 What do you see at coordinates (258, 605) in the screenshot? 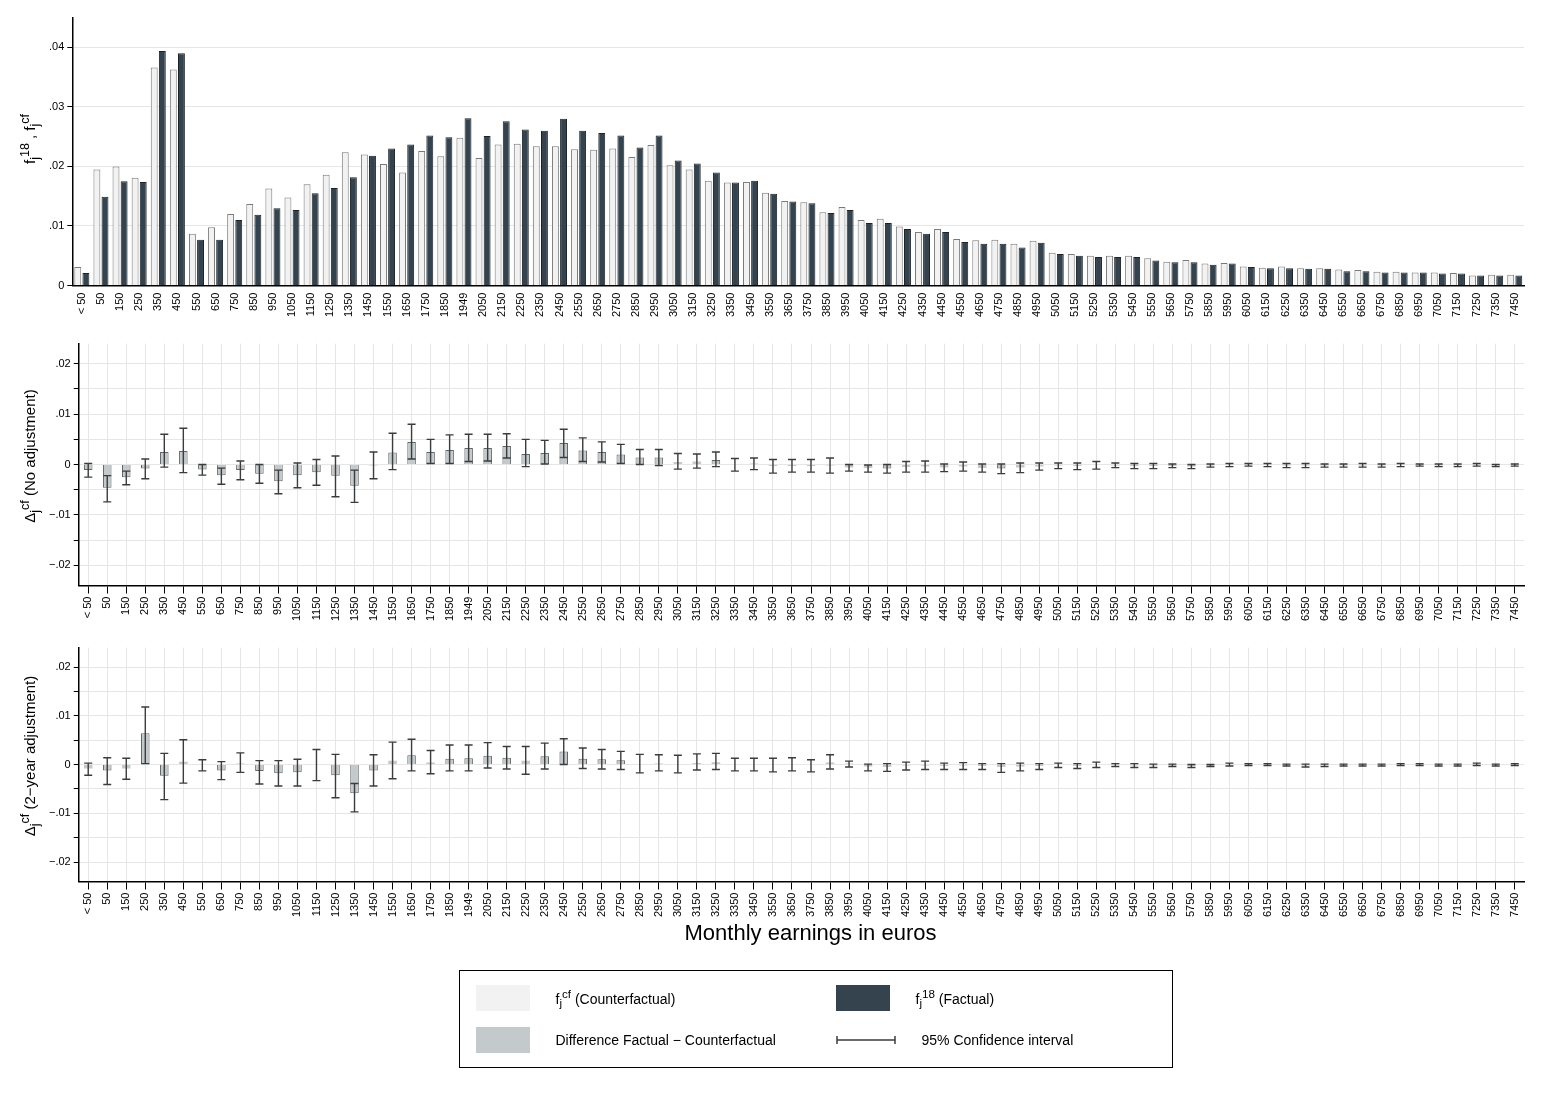
I see `x-tick-label: 850` at bounding box center [258, 605].